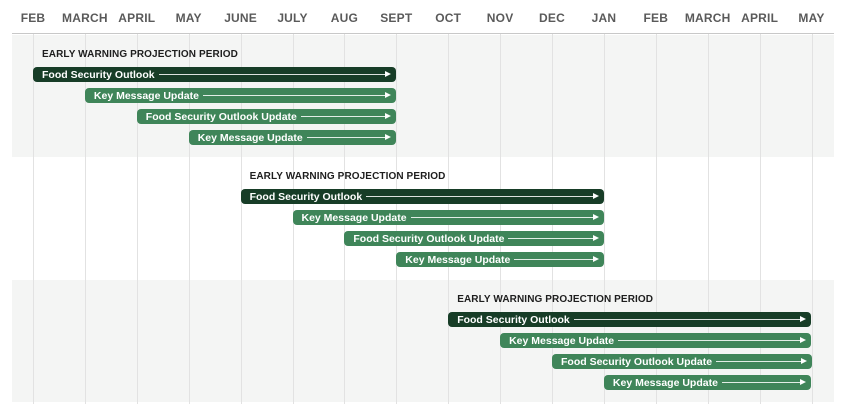 The height and width of the screenshot is (411, 841). What do you see at coordinates (500, 18) in the screenshot?
I see `month-label: NOV` at bounding box center [500, 18].